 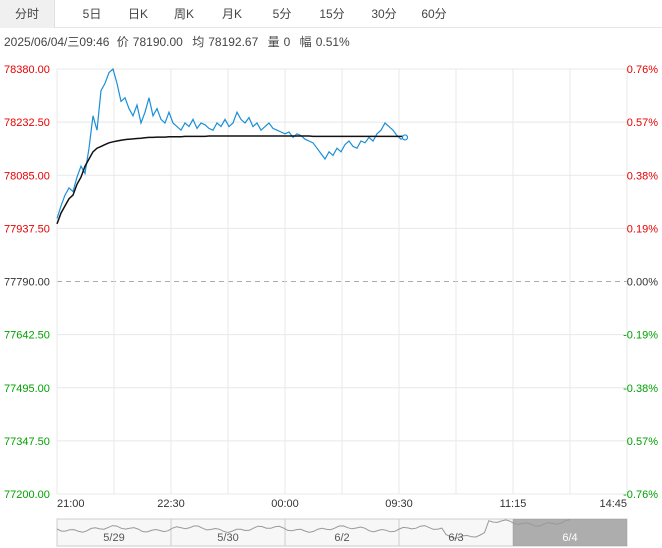 I want to click on navigator-date-label: 6/4, so click(x=569, y=538).